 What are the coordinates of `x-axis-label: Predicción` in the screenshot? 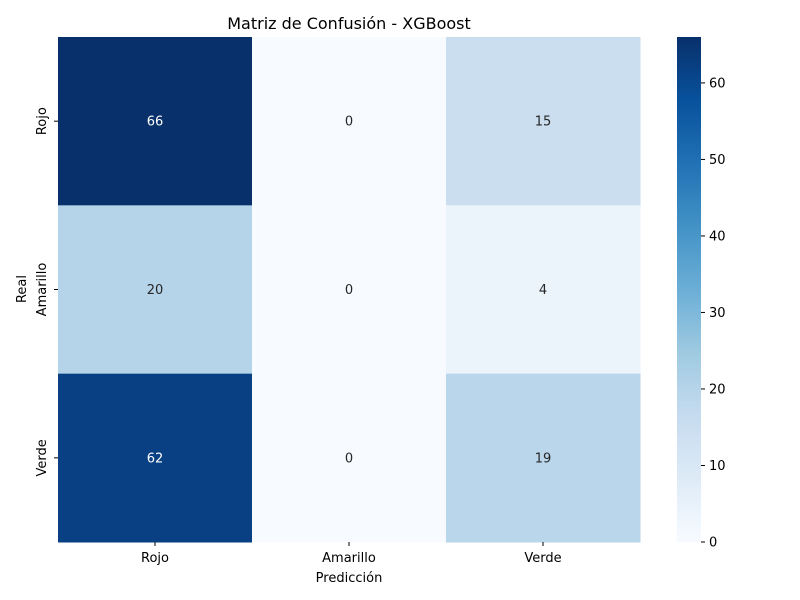 It's located at (349, 578).